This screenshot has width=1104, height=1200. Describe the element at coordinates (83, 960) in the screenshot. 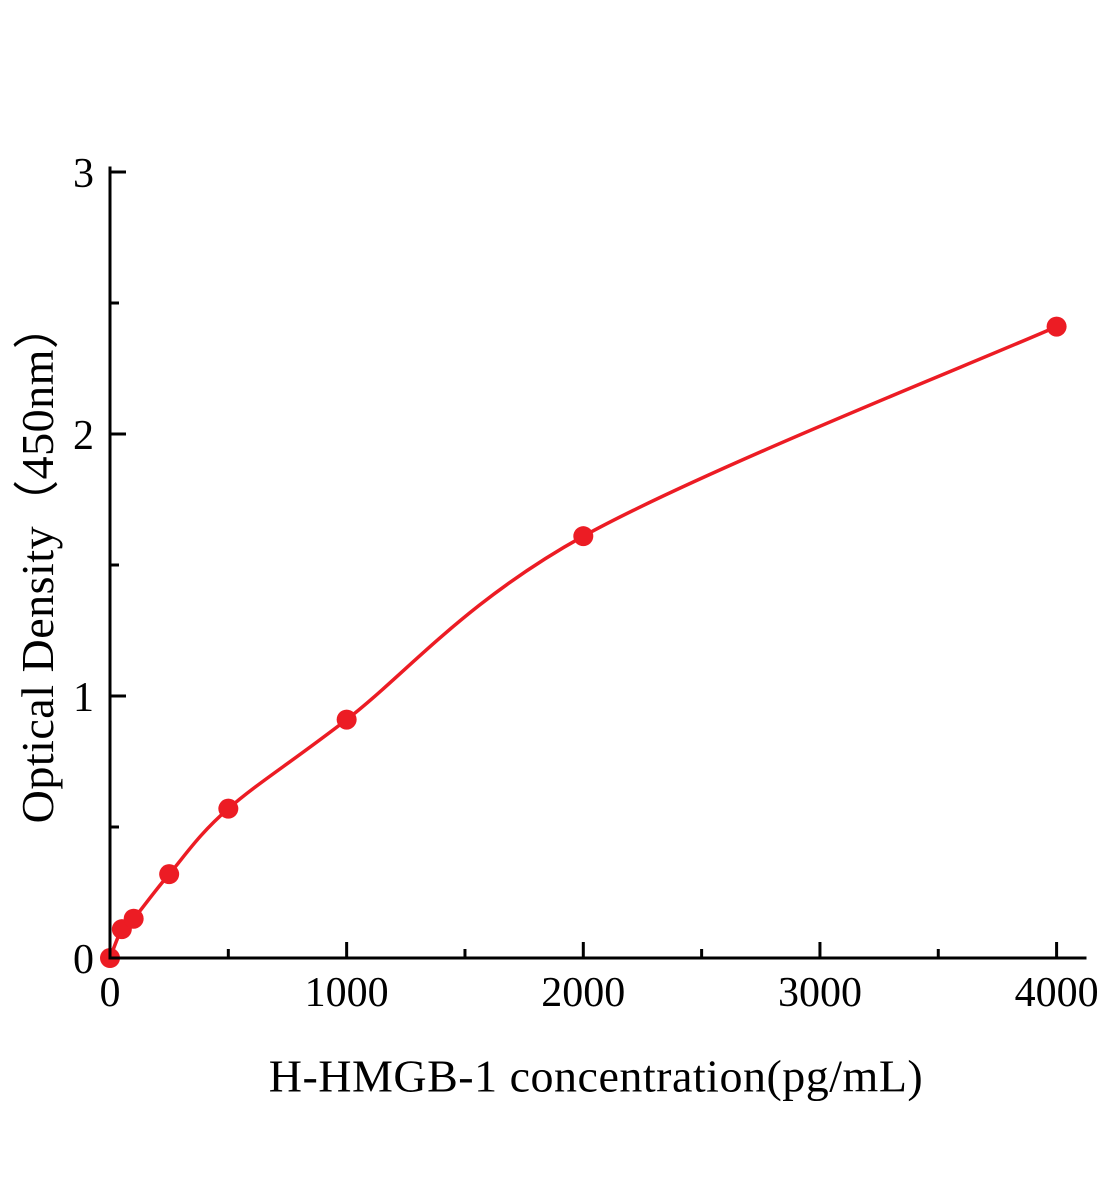

I see `y-tick-label: 0` at that location.